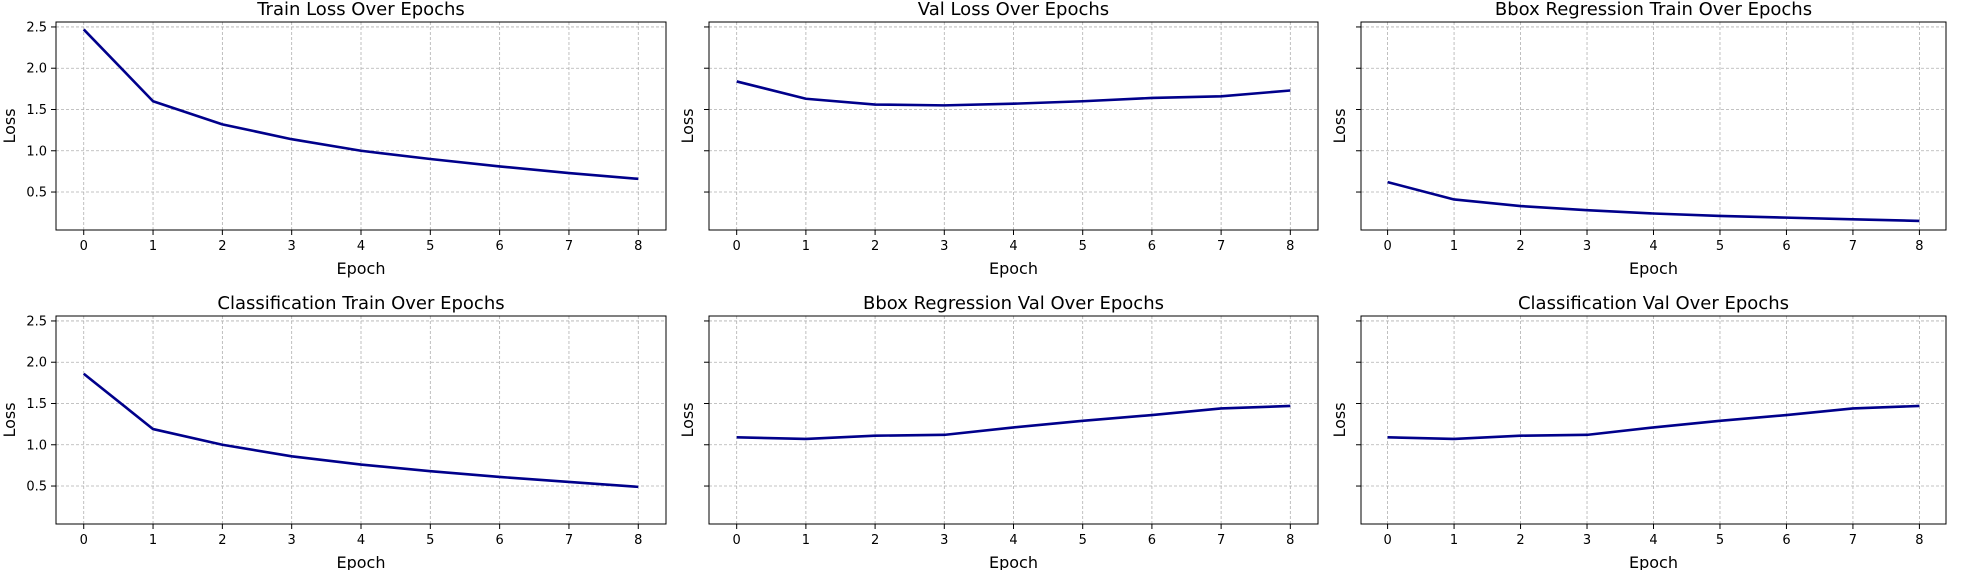 The height and width of the screenshot is (570, 1970). Describe the element at coordinates (360, 430) in the screenshot. I see `loss-line` at that location.